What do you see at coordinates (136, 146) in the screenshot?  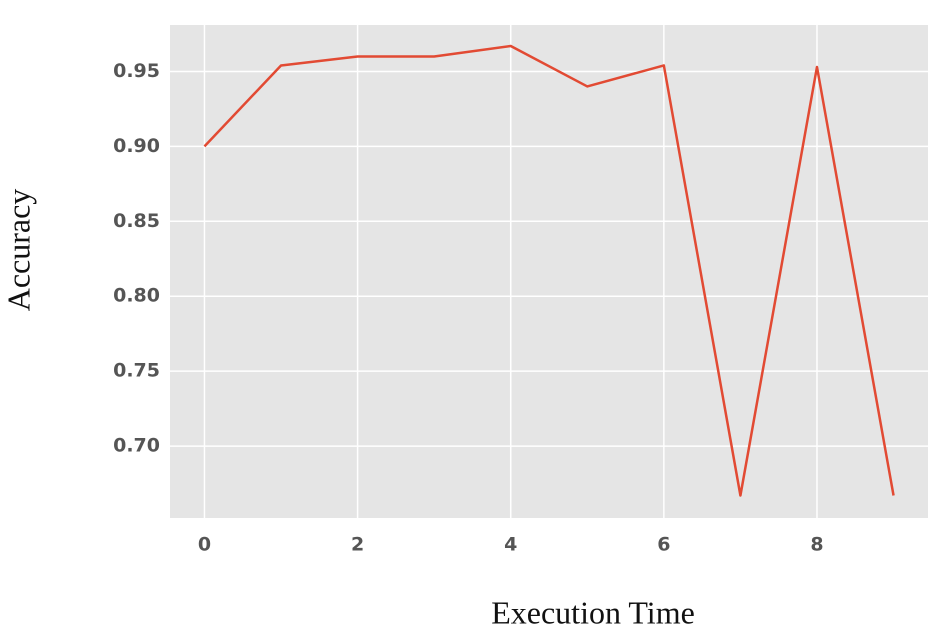 I see `y-tick-label: 0.90` at bounding box center [136, 146].